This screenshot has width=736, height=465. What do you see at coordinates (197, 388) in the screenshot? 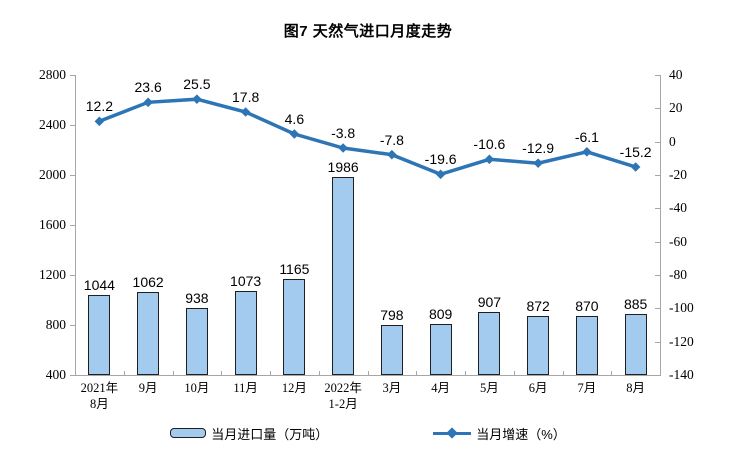
I see `x-category-label: 10月` at bounding box center [197, 388].